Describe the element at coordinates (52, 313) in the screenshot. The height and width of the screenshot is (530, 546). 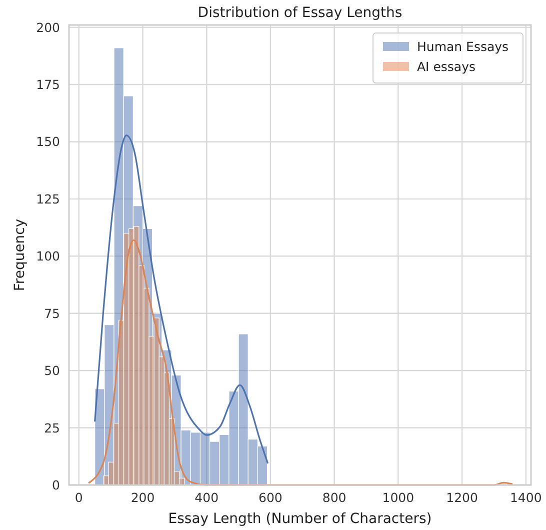
I see `y-tick-label: 75` at that location.